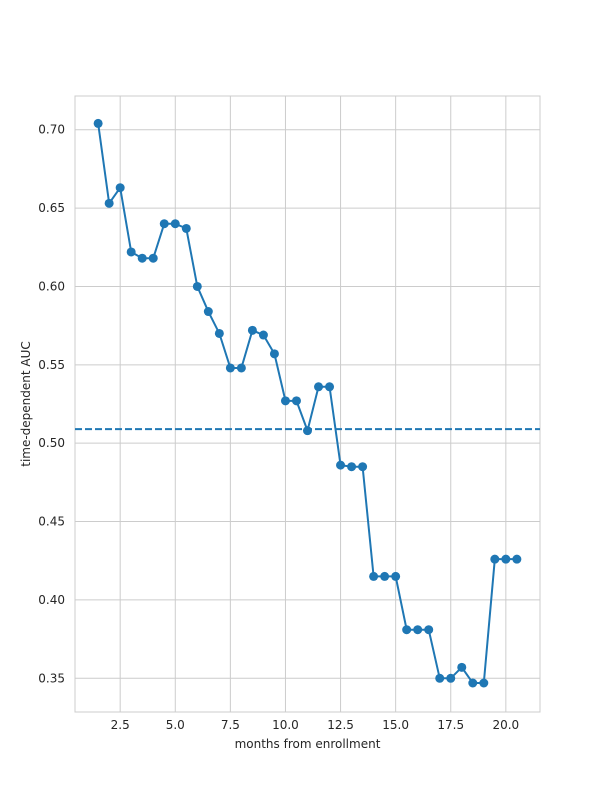 This screenshot has height=800, width=600. I want to click on y-tick-label: 0.40, so click(51, 600).